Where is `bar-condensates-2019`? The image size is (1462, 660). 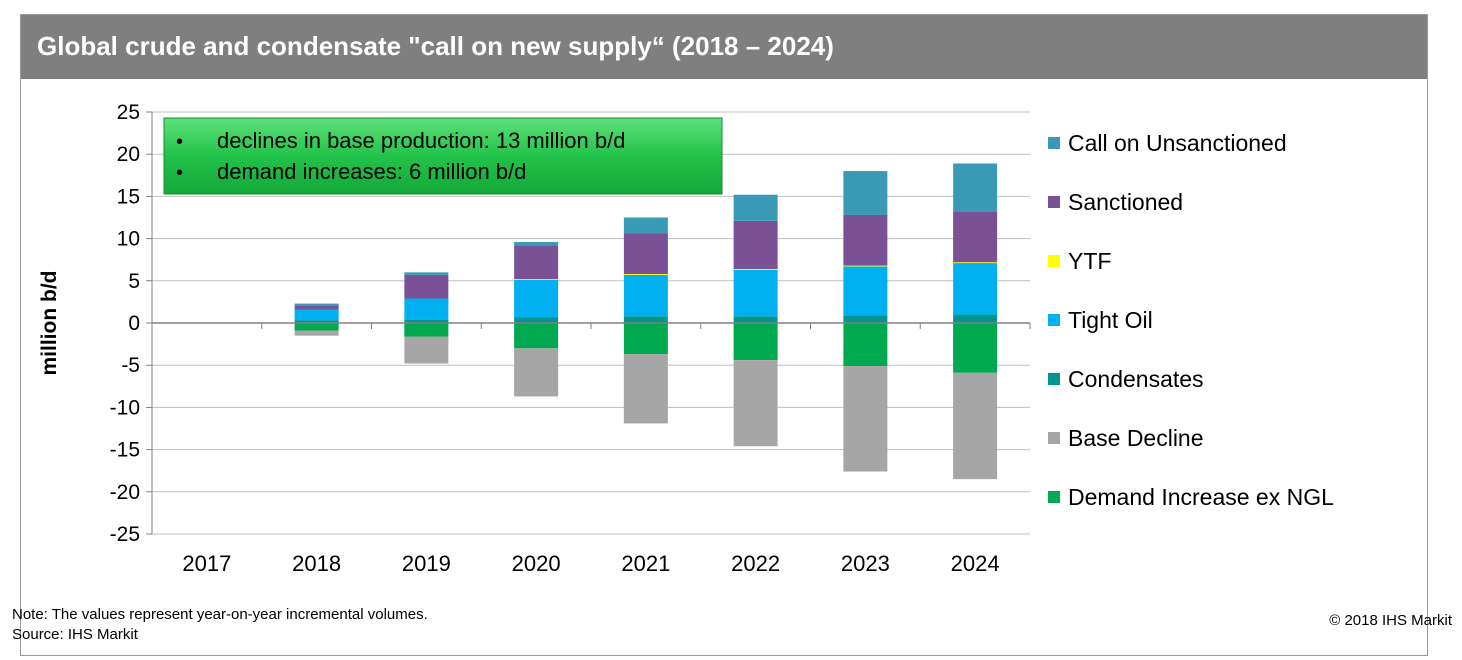
bar-condensates-2019 is located at coordinates (426, 321).